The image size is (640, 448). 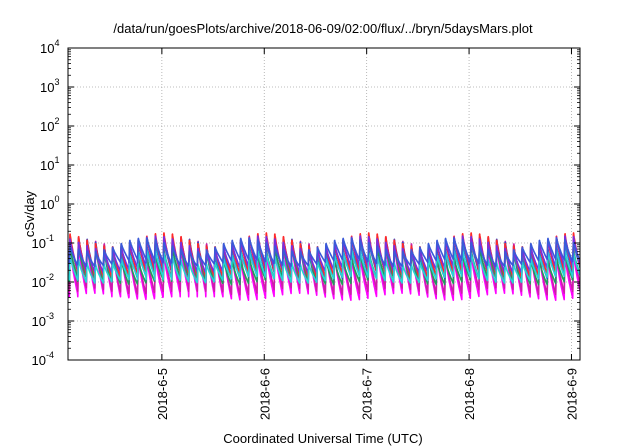 What do you see at coordinates (43, 281) in the screenshot?
I see `y-tick-label: 10⁻²` at bounding box center [43, 281].